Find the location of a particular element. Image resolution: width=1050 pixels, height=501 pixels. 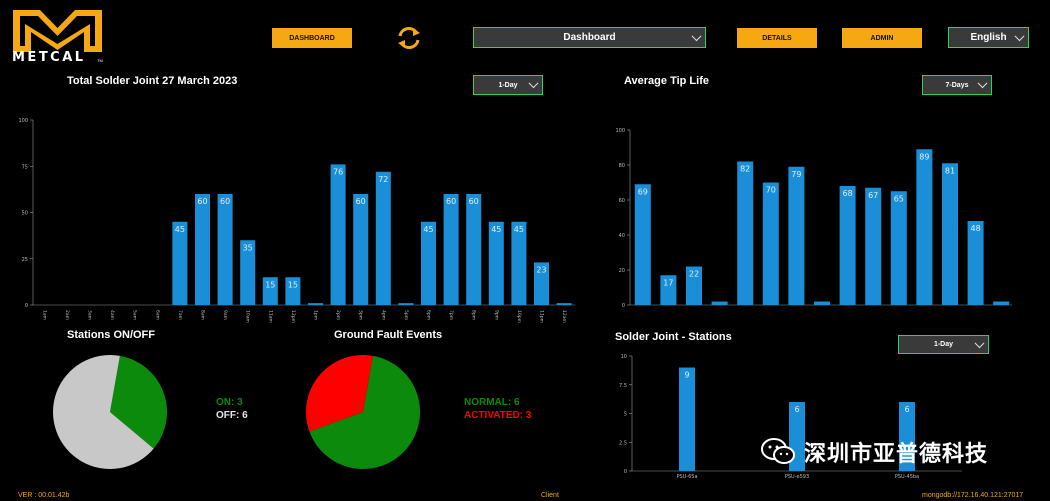

solder-stations-range-value: 1-Day is located at coordinates (943, 344).